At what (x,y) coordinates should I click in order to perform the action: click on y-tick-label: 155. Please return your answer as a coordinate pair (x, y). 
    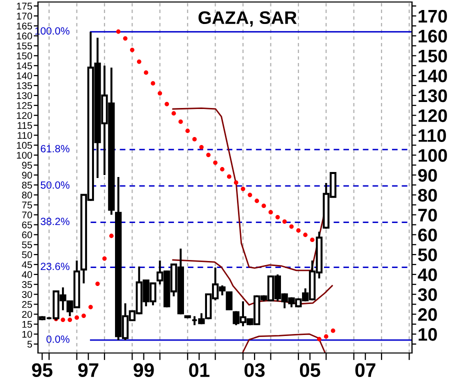
    Looking at the image, I should click on (24, 46).